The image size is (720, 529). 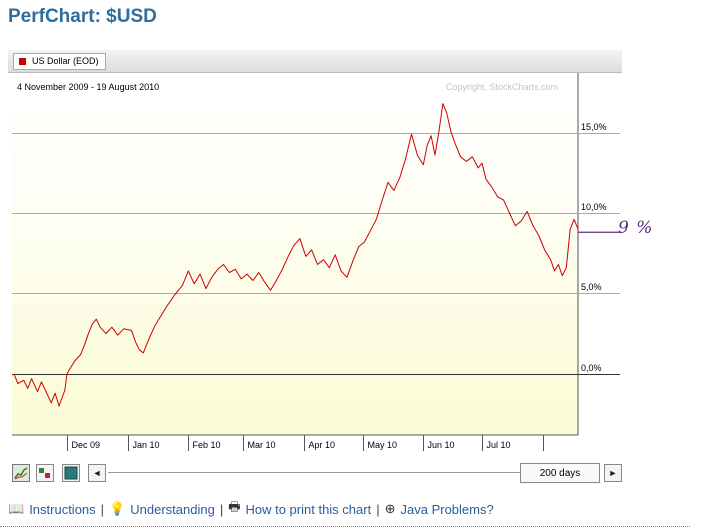 I want to click on x-tick-label: Jan 10, so click(x=146, y=445).